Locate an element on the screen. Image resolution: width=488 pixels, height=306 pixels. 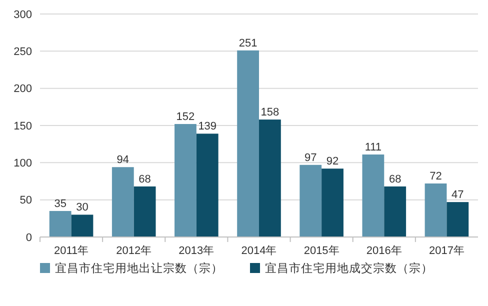
data-label: 47 is located at coordinates (458, 195).